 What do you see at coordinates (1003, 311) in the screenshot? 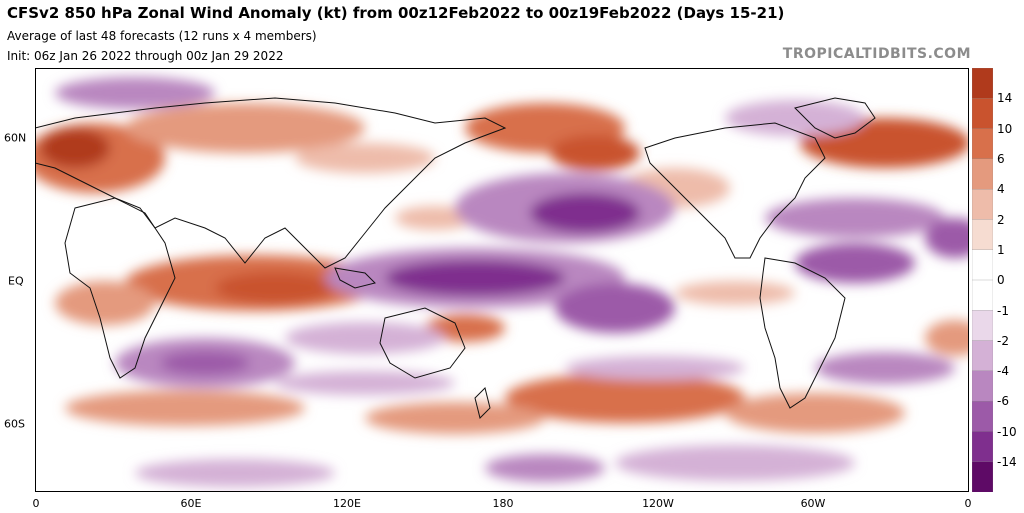
I see `colorbar-label: -1` at bounding box center [1003, 311].